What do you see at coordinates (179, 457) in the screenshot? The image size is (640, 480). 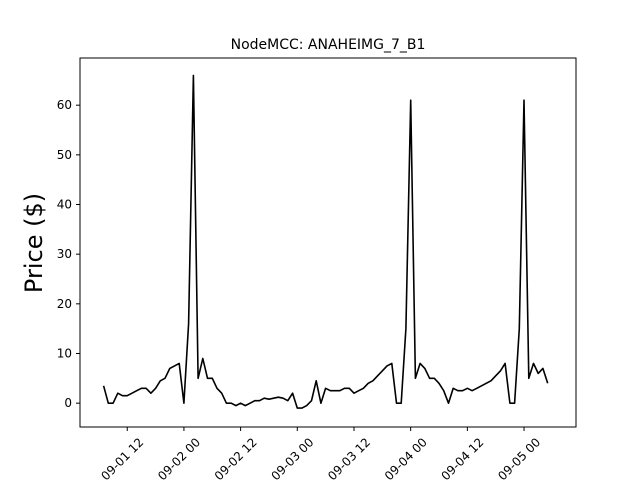 I see `x-tick-label: 09-02 00` at bounding box center [179, 457].